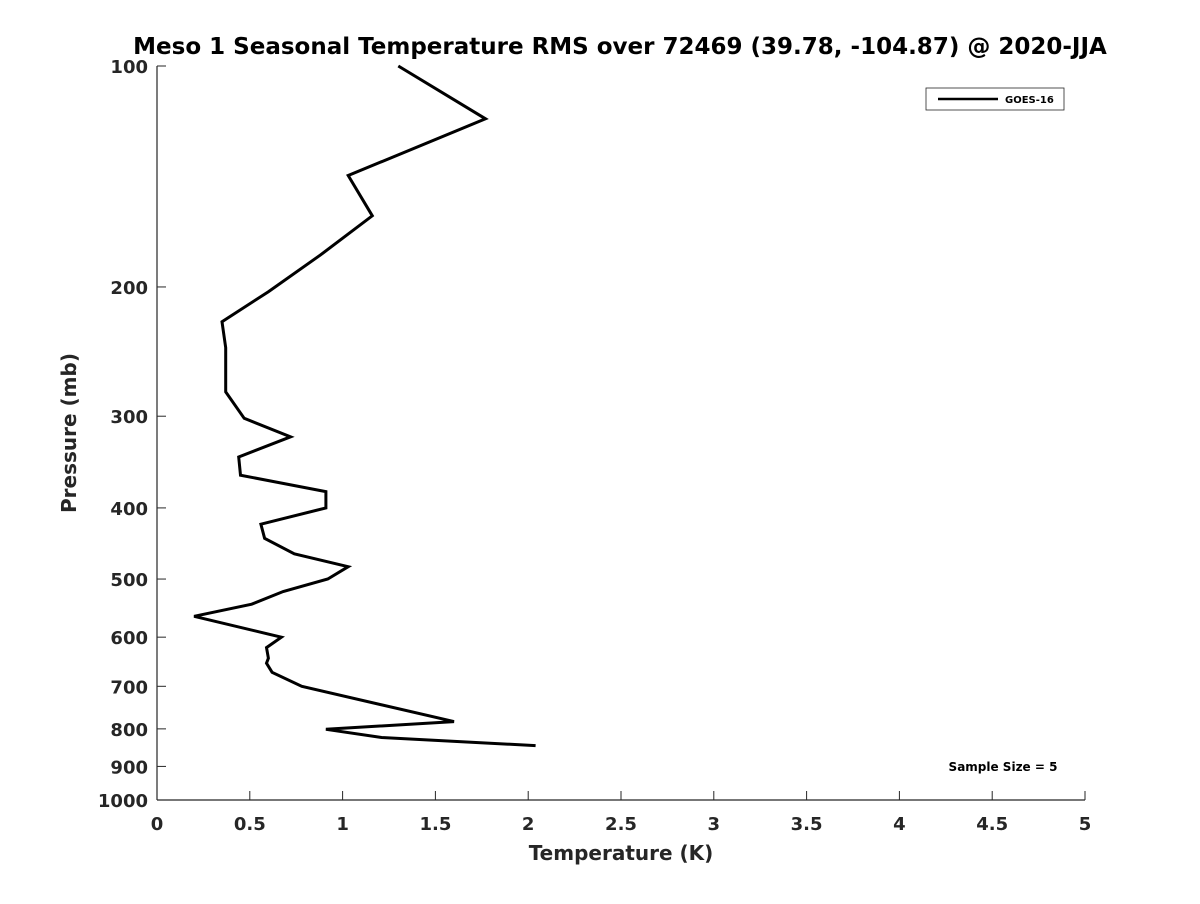  Describe the element at coordinates (129, 417) in the screenshot. I see `y-tick-label: 300` at that location.